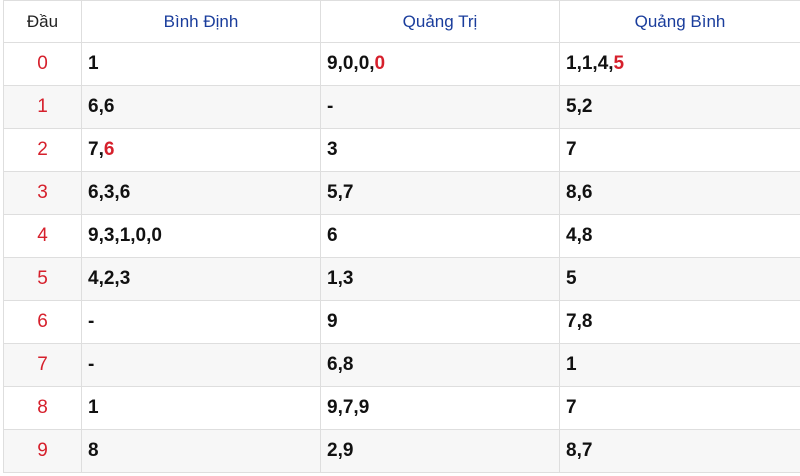  What do you see at coordinates (42, 365) in the screenshot?
I see `head-digit: 7` at bounding box center [42, 365].